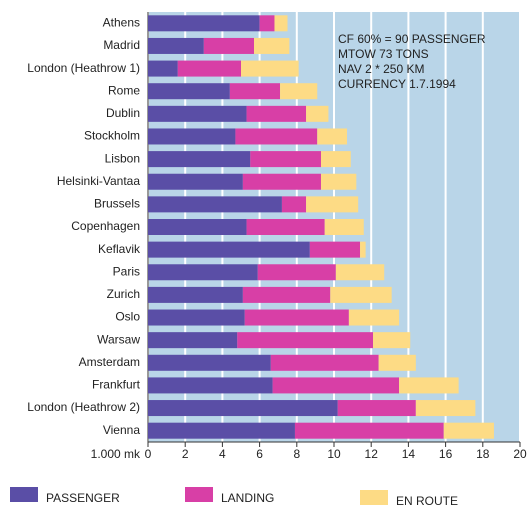 This screenshot has width=531, height=510. Describe the element at coordinates (116, 454) in the screenshot. I see `x-axis-label: 1.000 mk` at that location.